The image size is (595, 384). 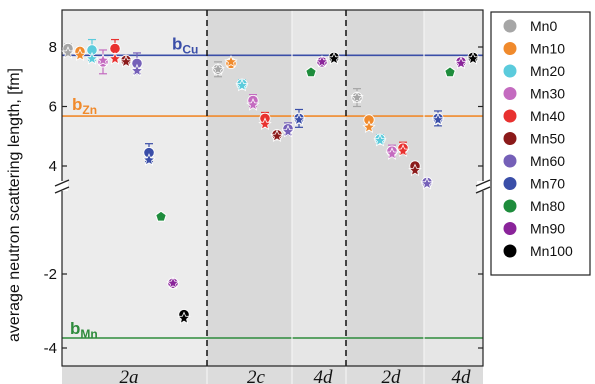 I want to click on y-tick-label-2: 4, so click(x=53, y=166).